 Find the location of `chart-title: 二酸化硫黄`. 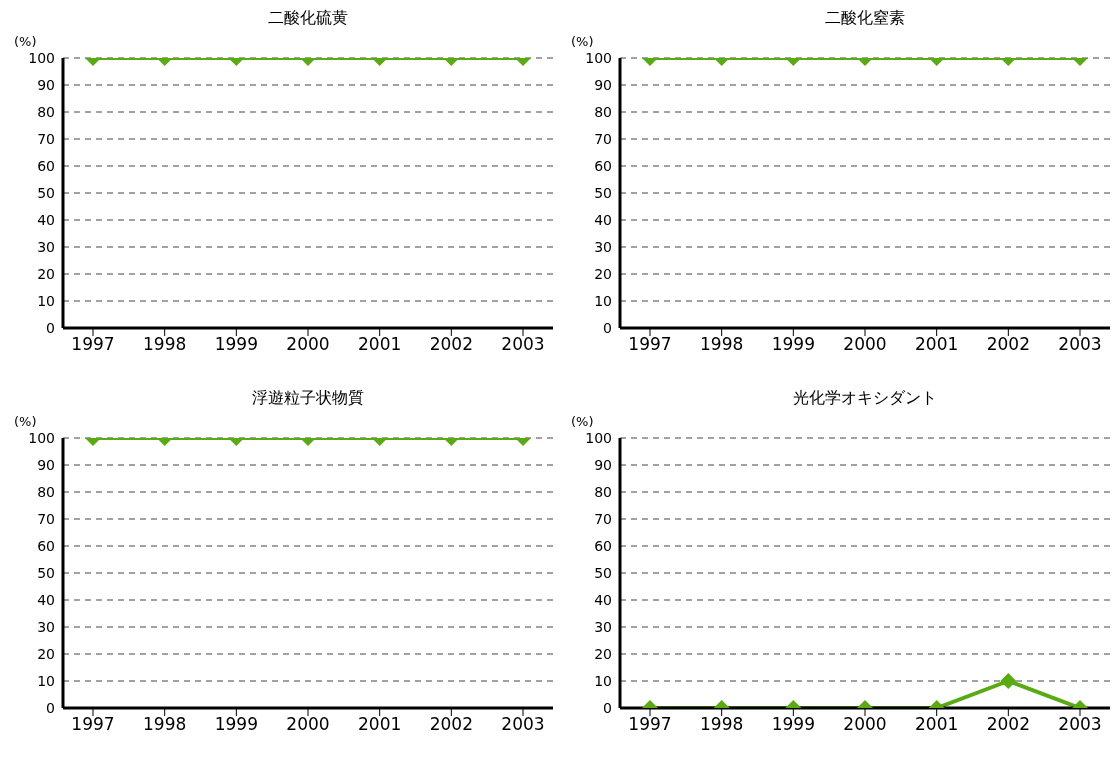

chart-title: 二酸化硫黄 is located at coordinates (308, 18).